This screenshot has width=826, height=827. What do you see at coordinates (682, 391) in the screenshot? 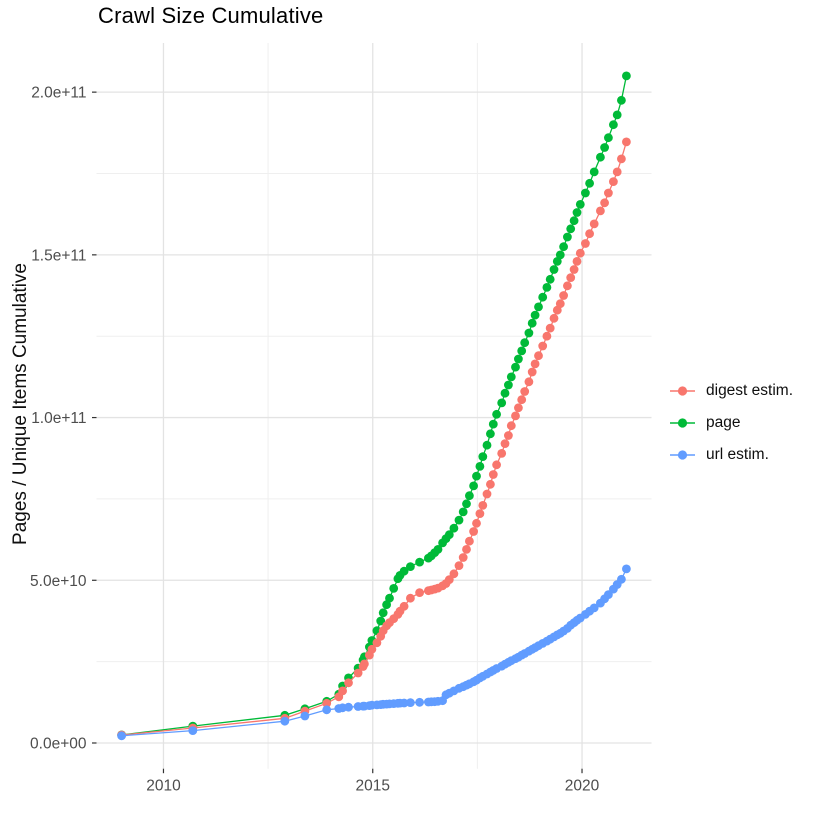
I see `legend-key-digest-estim-icon` at bounding box center [682, 391].